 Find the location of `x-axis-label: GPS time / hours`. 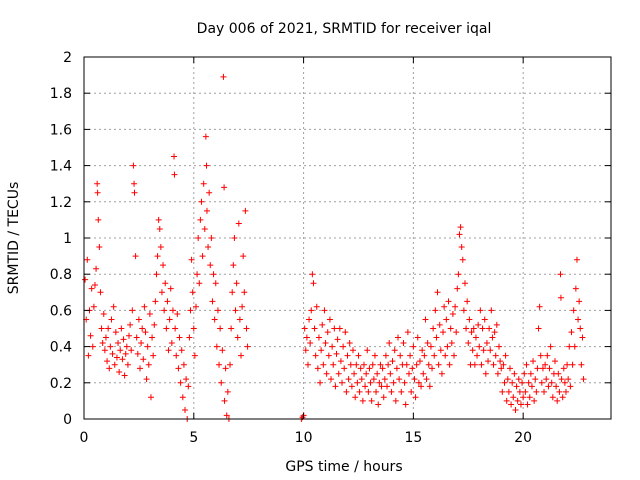

x-axis-label: GPS time / hours is located at coordinates (343, 467).